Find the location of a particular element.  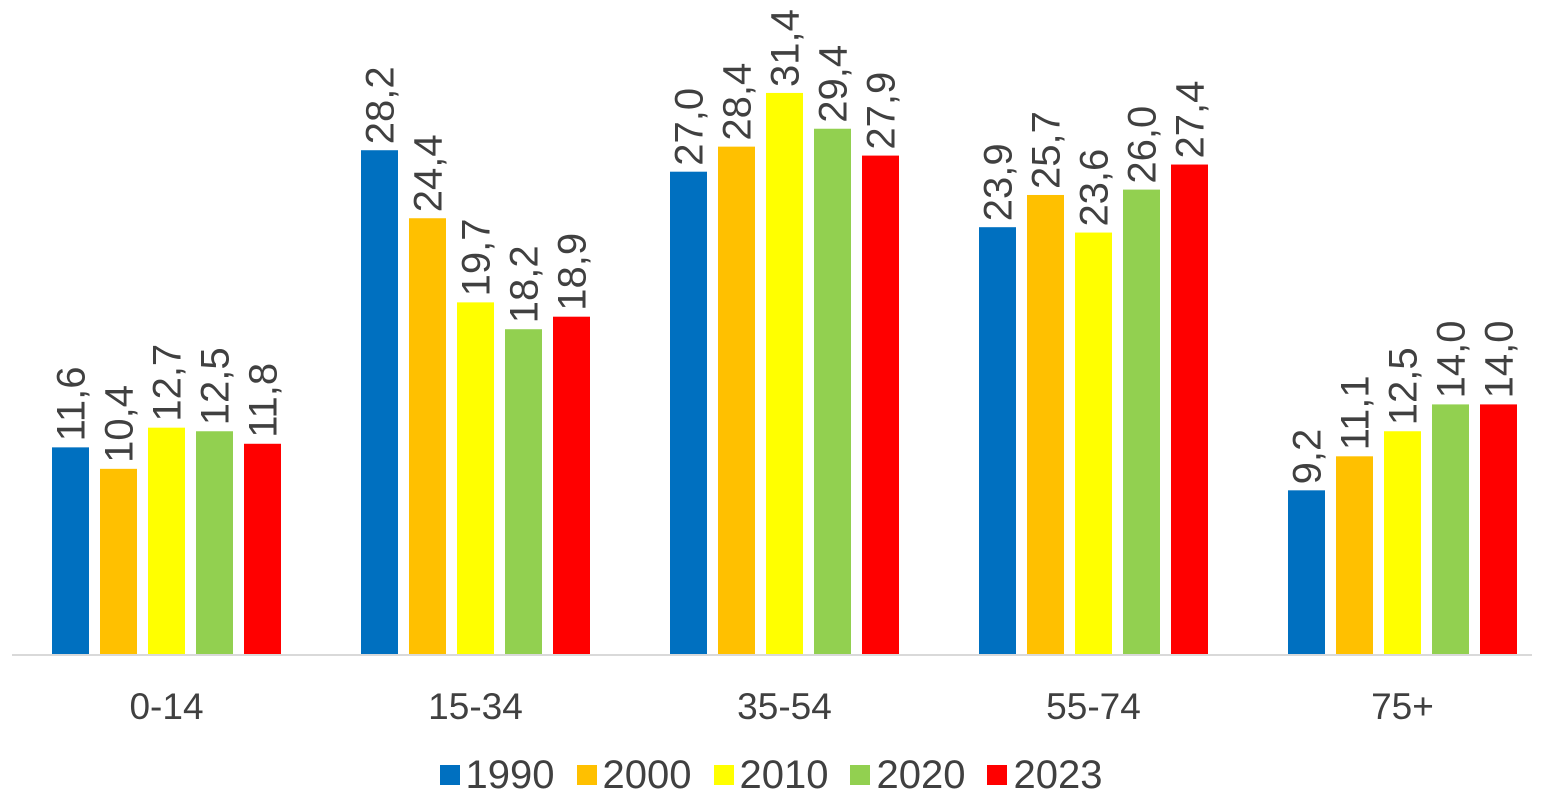

value-label-2000-15-34: 24,4 is located at coordinates (429, 173).